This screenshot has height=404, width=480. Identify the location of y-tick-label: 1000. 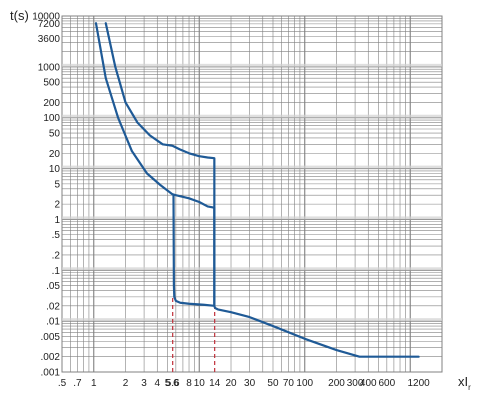
(49, 67).